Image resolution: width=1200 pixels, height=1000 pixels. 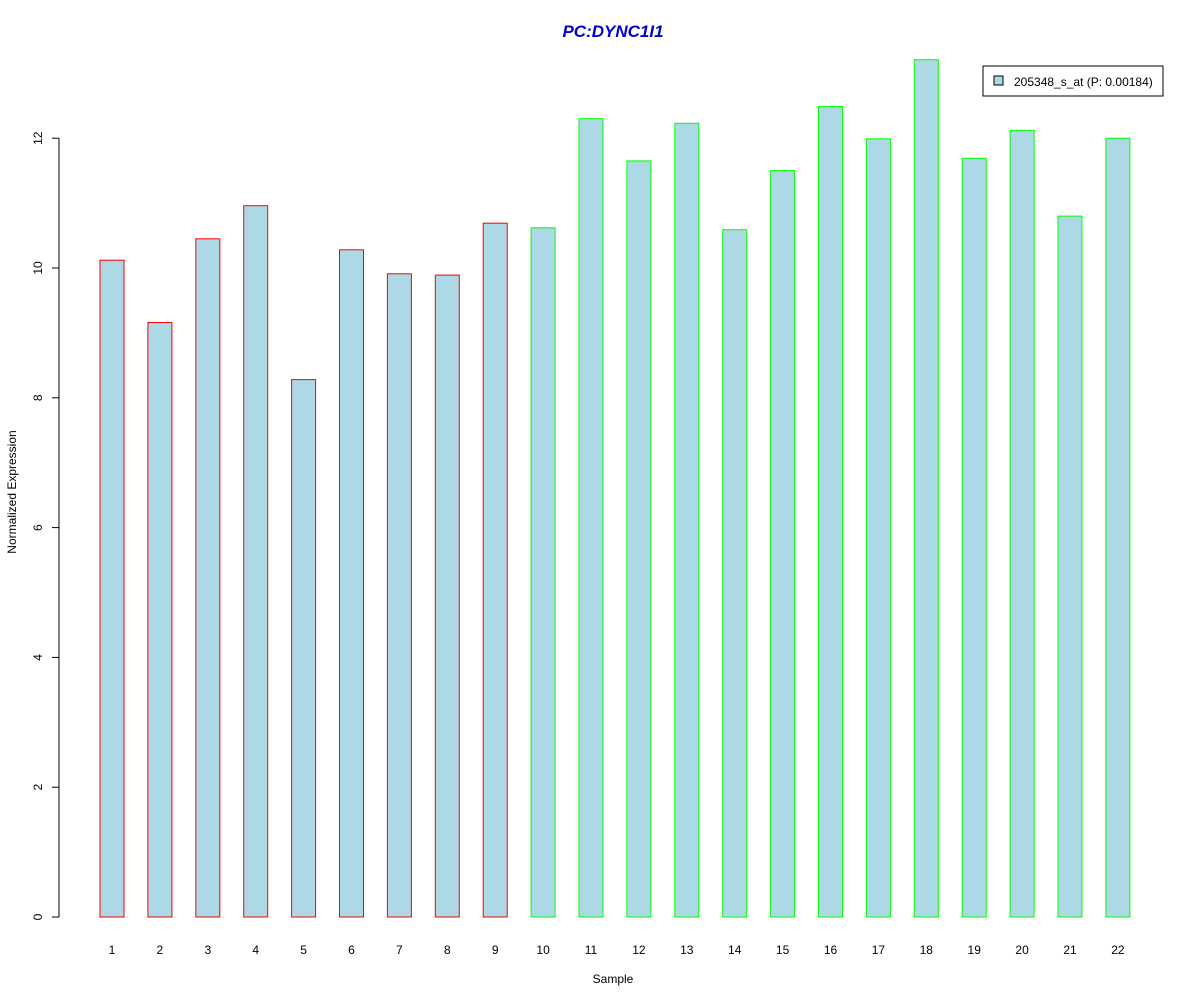 What do you see at coordinates (879, 950) in the screenshot?
I see `x-tick-label: 17` at bounding box center [879, 950].